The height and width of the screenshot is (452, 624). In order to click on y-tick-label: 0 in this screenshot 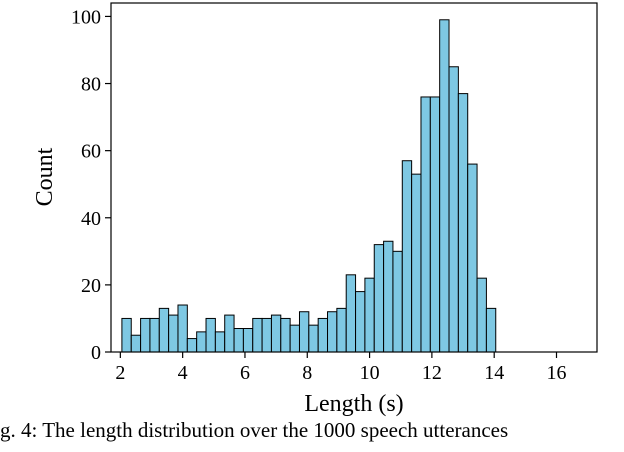, I will do `click(96, 353)`.